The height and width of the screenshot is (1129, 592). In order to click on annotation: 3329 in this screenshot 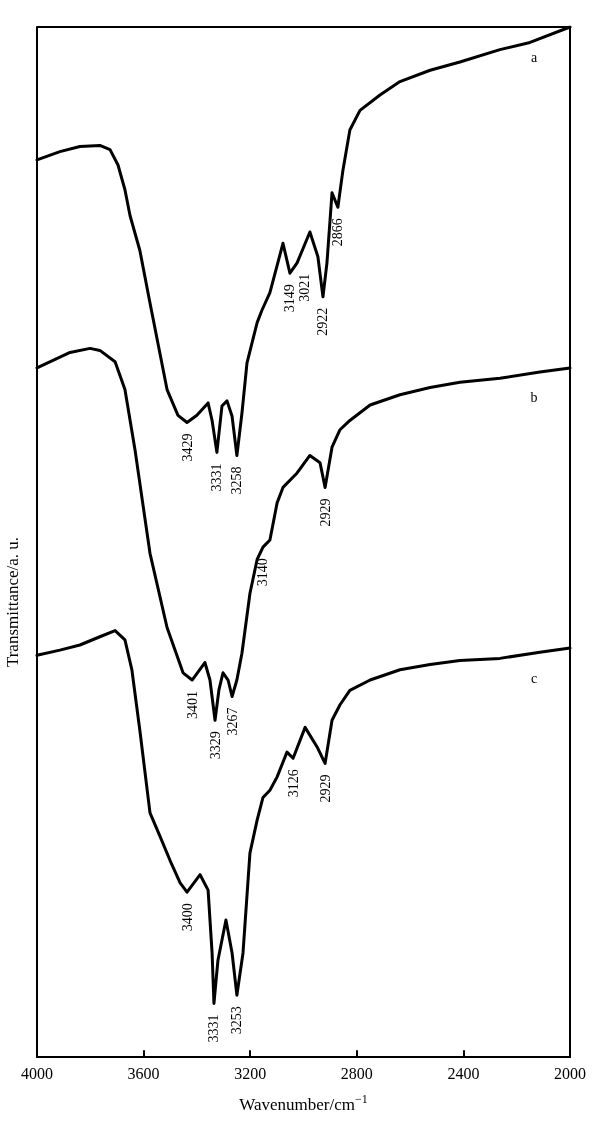, I will do `click(215, 745)`.